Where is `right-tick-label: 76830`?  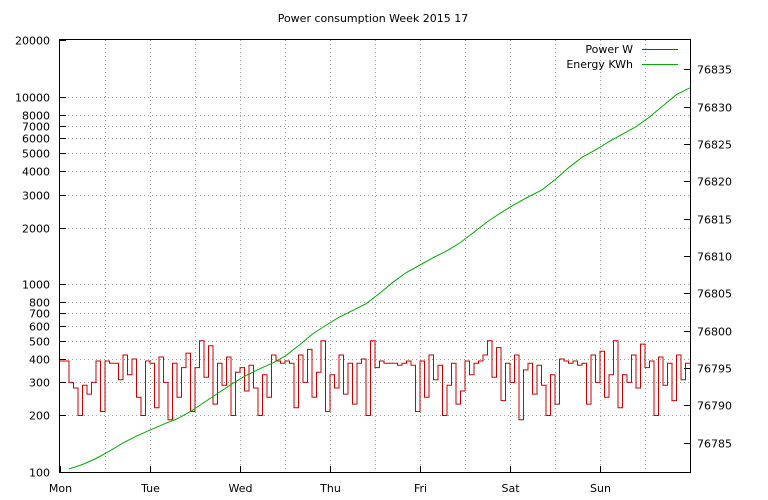
right-tick-label: 76830 is located at coordinates (714, 108).